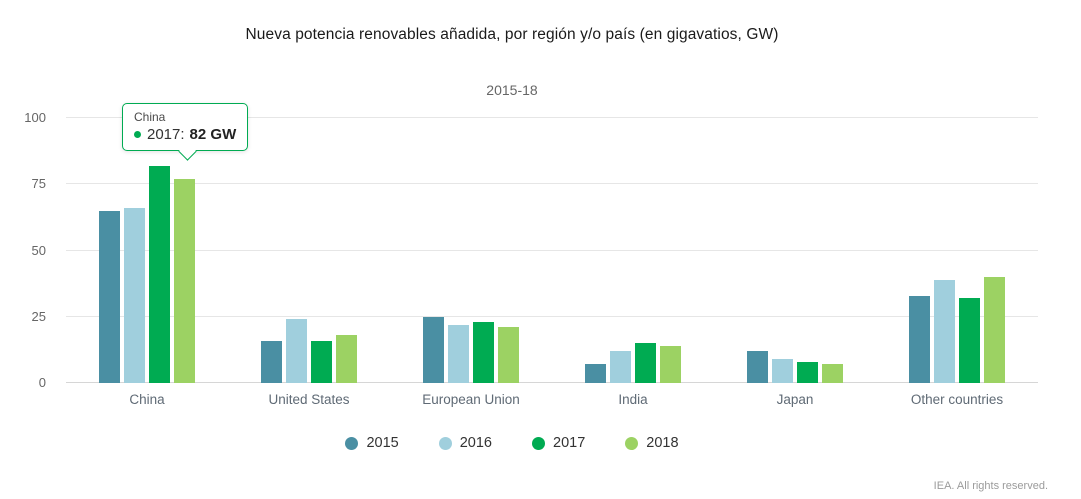  What do you see at coordinates (137, 134) in the screenshot?
I see `tooltip-series-dot` at bounding box center [137, 134].